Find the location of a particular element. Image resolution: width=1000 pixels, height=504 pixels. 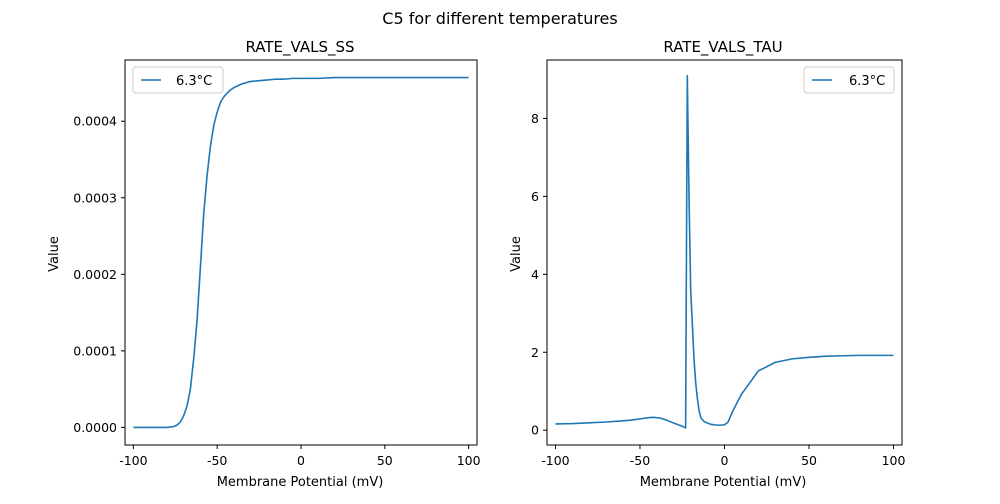

y-tick-label: 8 is located at coordinates (535, 118).